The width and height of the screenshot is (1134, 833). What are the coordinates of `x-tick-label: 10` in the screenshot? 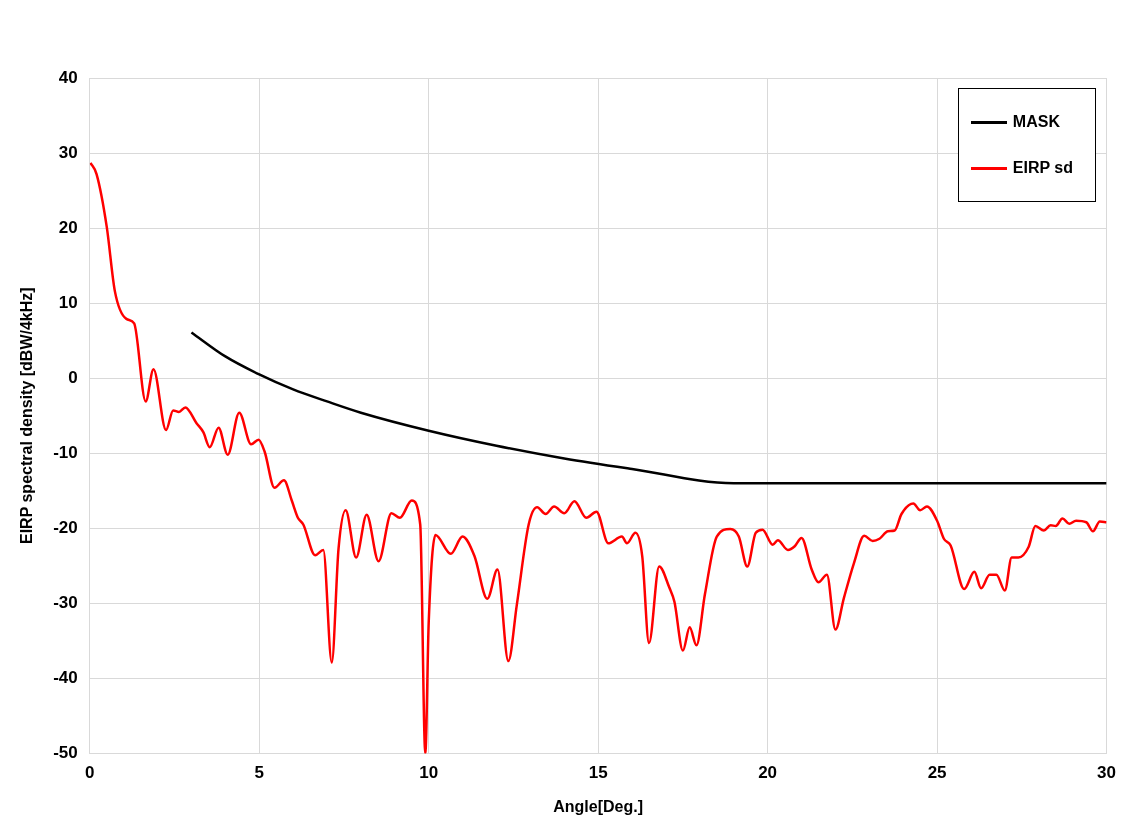 It's located at (429, 773).